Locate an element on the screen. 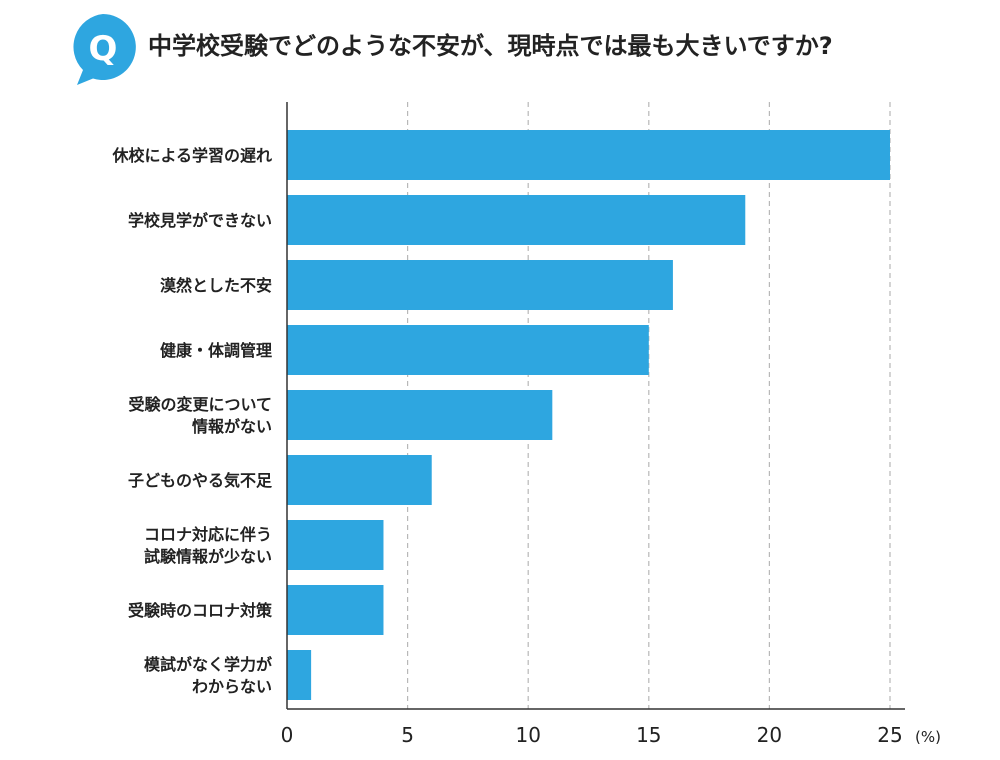 The height and width of the screenshot is (760, 1000). category-label: 漠然とした不安 is located at coordinates (216, 285).